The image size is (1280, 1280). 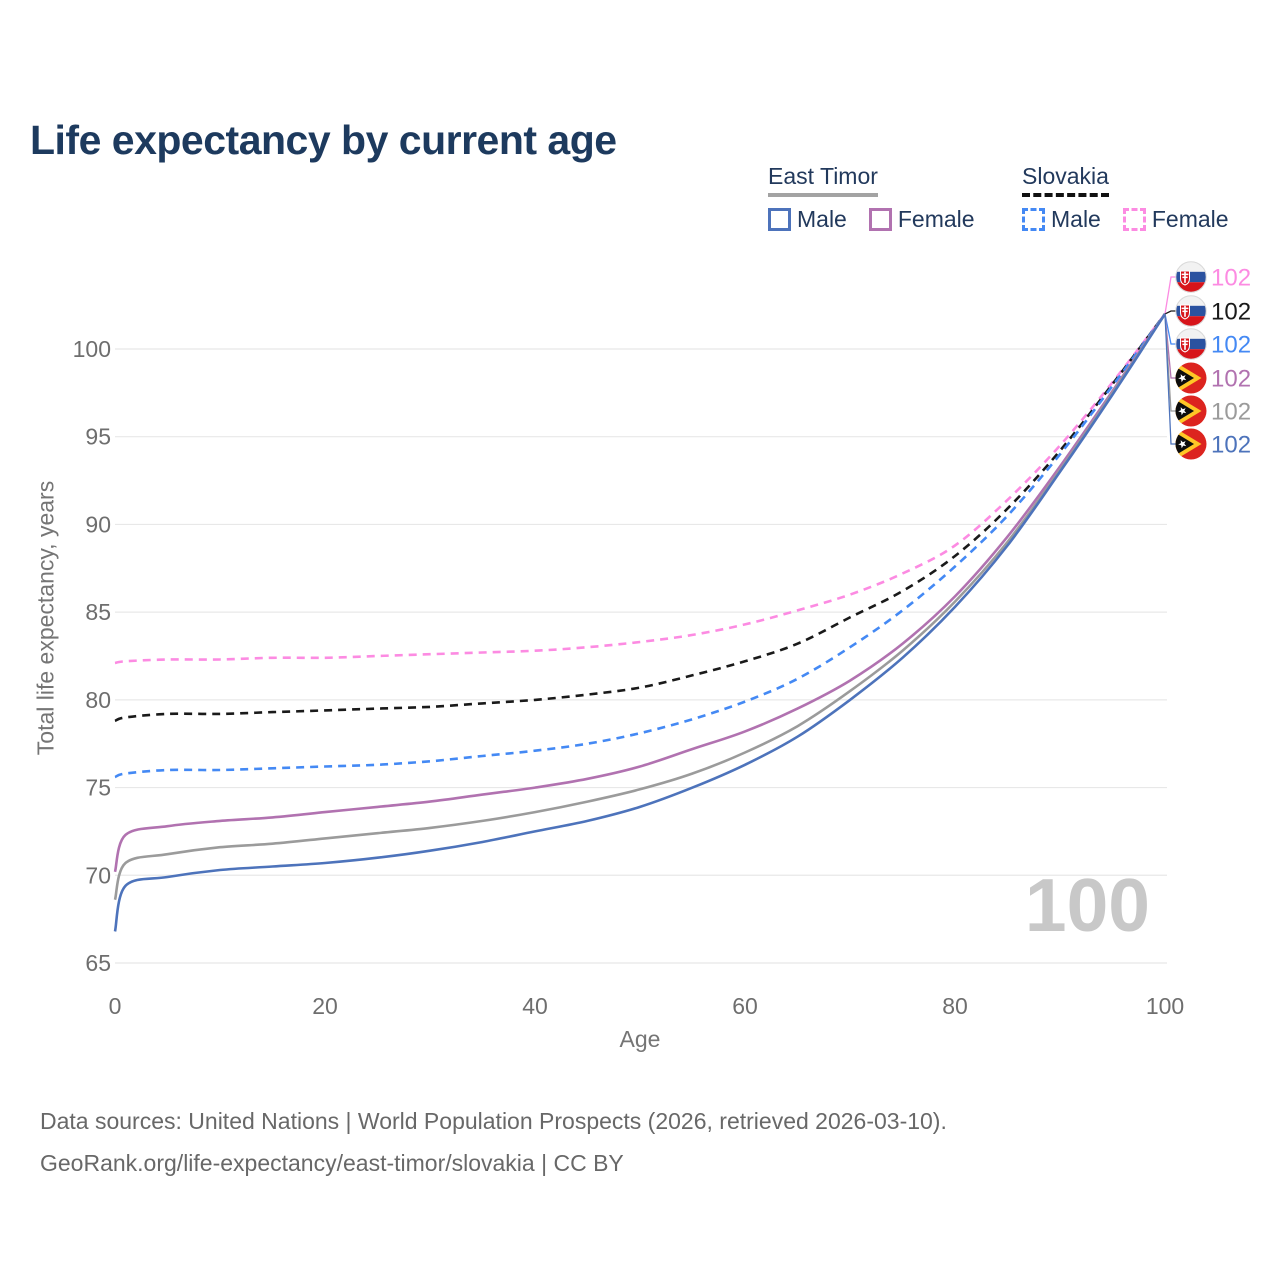 I want to click on legend-swatch-east-timor-female, so click(x=880, y=219).